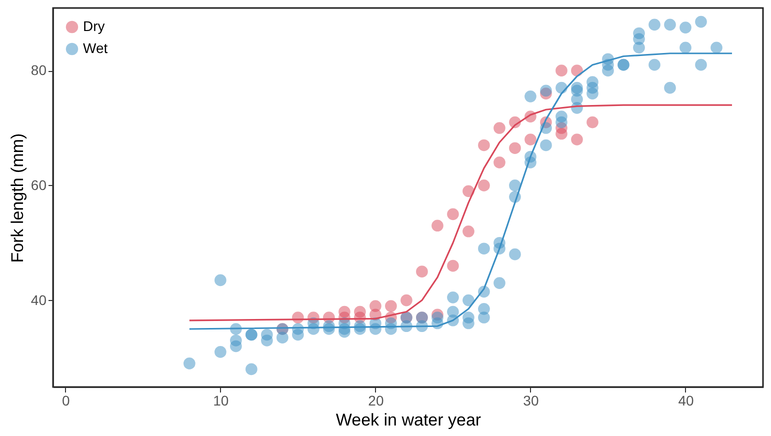 The image size is (771, 436). I want to click on legend-label: Dry, so click(94, 26).